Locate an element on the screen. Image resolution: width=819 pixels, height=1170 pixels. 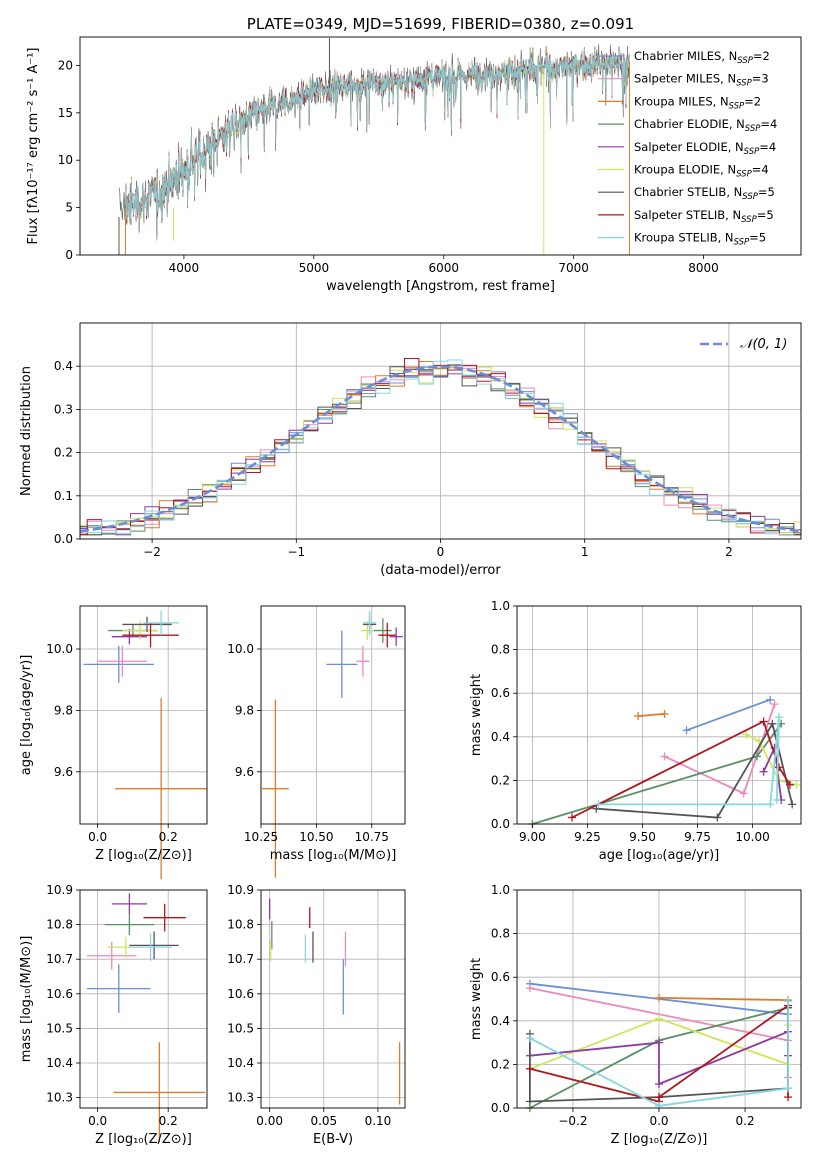
legend-label: Kroupa ELODIE, NSSP=4 is located at coordinates (701, 171).